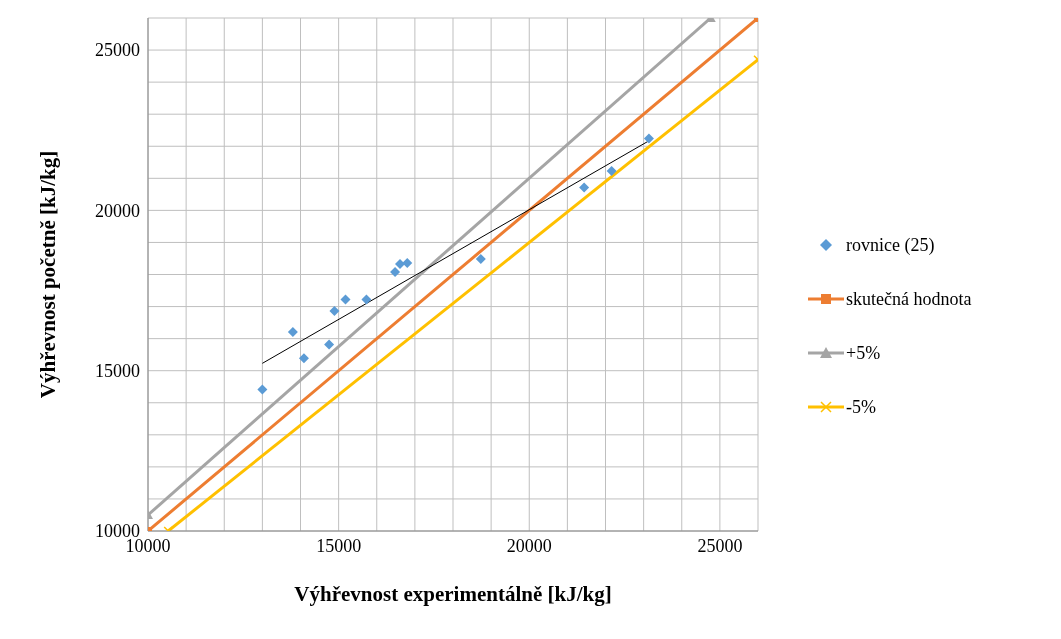  What do you see at coordinates (339, 545) in the screenshot?
I see `x-tick-label: 15000` at bounding box center [339, 545].